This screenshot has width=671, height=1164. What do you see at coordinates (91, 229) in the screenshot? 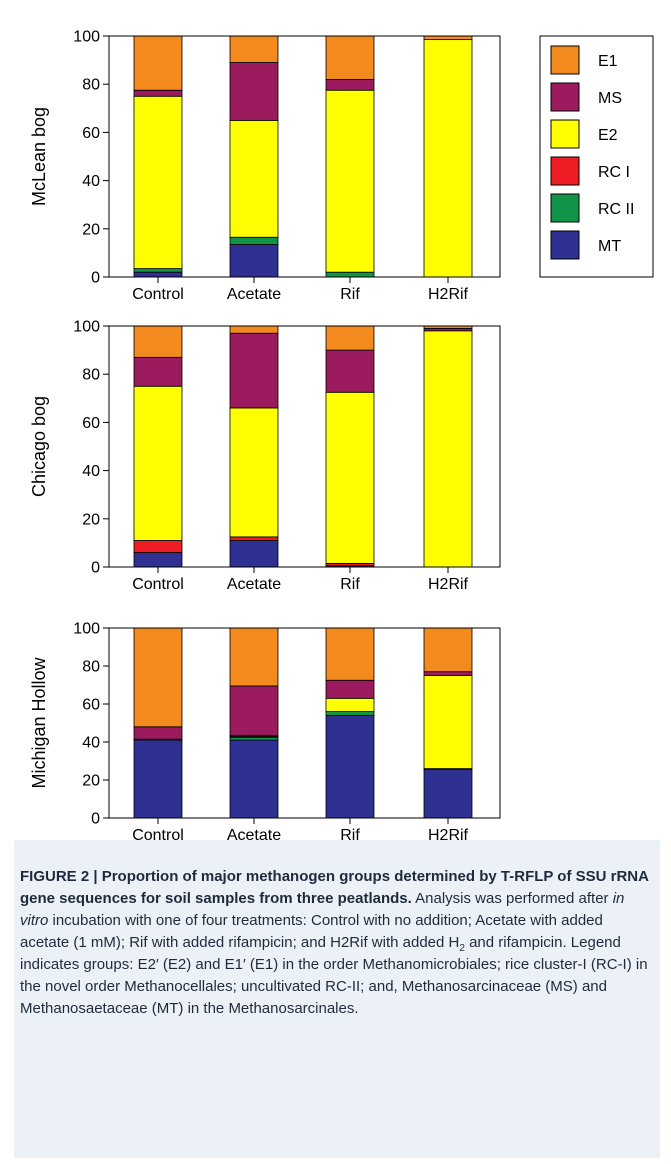
I see `panel1-y-tick-label-20: 20` at bounding box center [91, 229].